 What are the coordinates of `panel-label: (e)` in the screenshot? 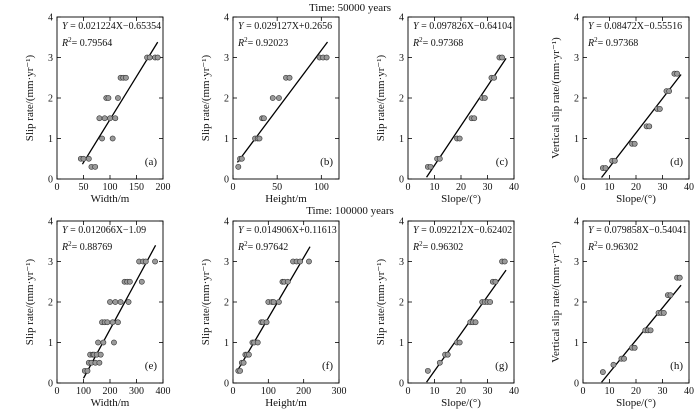 It's located at (151, 366).